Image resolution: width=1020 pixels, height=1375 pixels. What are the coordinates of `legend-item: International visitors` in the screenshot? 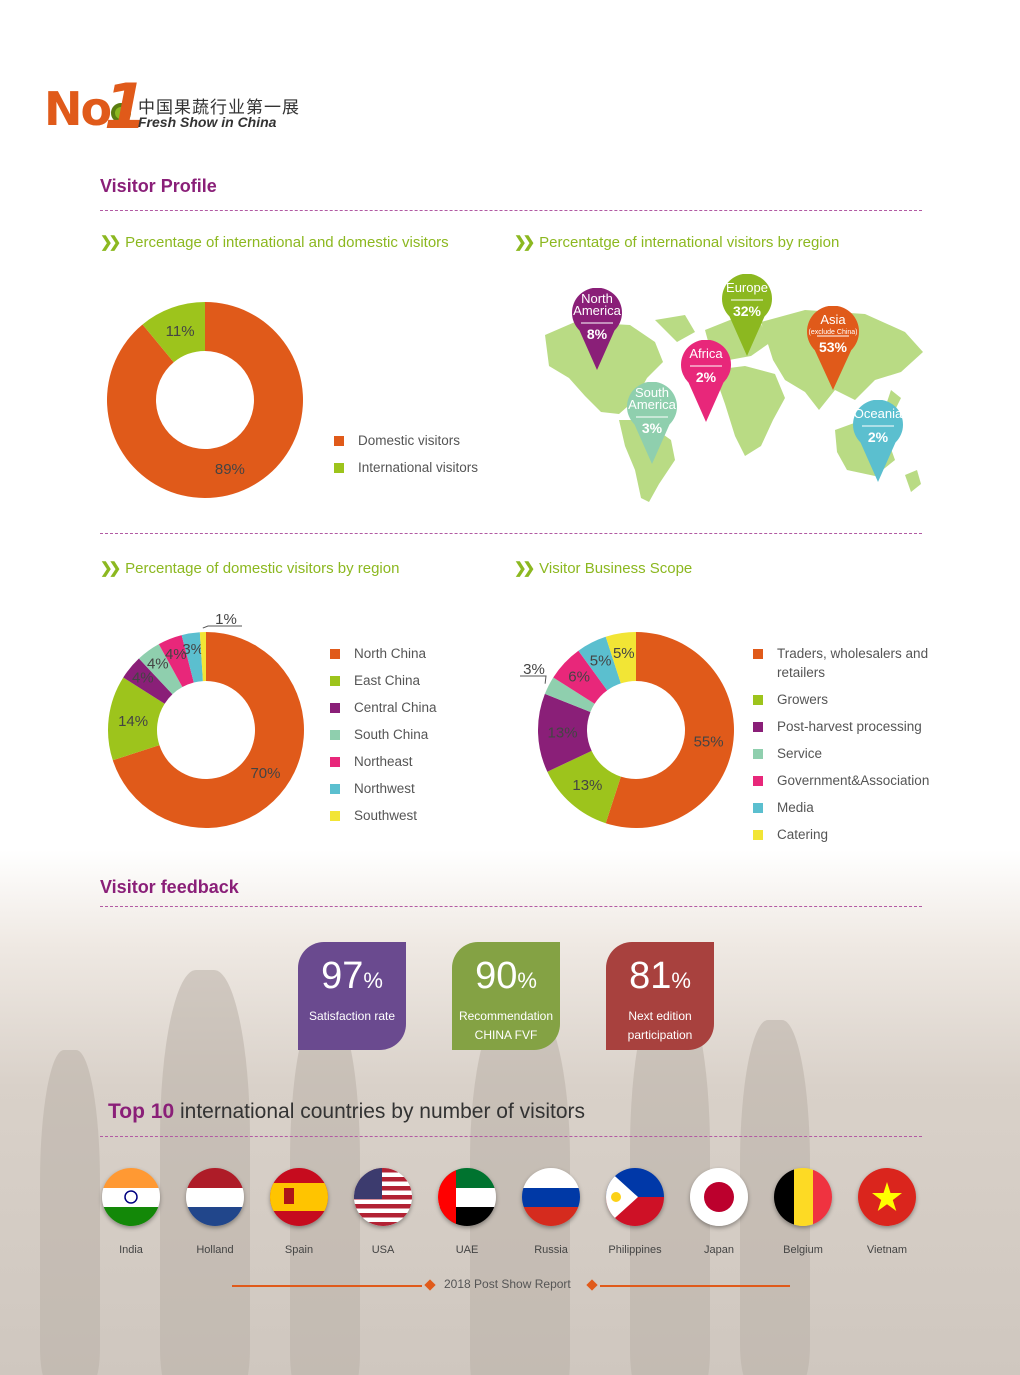 It's located at (406, 467).